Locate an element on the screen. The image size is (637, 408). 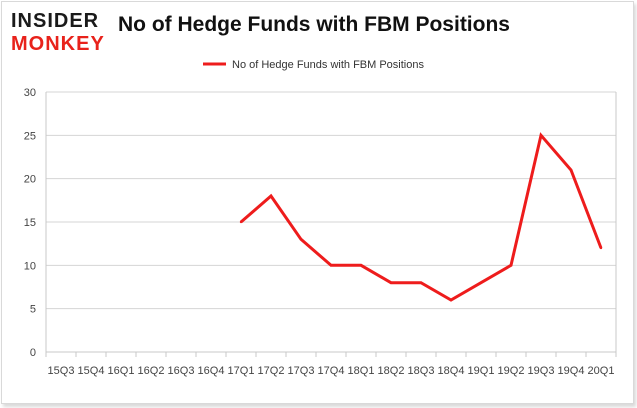
logo-graphic: INSIDER MONKEY is located at coordinates (58, 32).